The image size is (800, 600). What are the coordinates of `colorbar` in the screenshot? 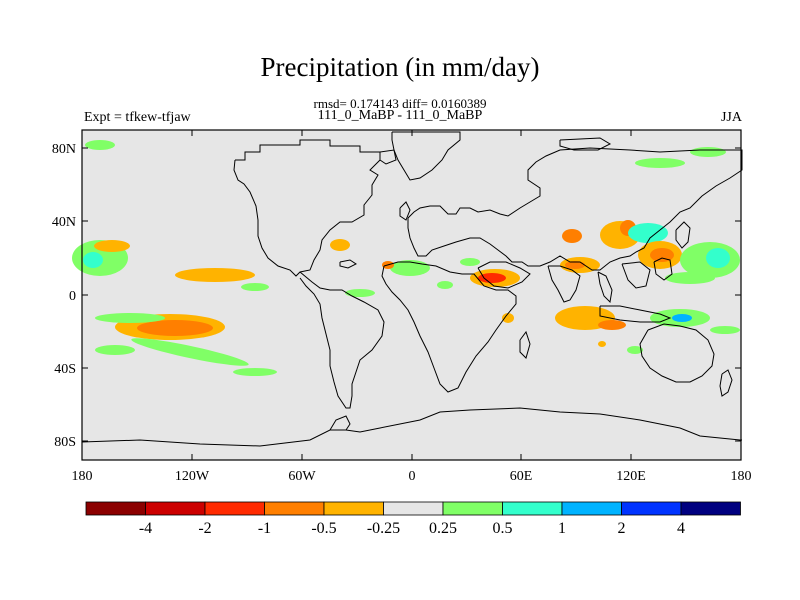 It's located at (413, 508).